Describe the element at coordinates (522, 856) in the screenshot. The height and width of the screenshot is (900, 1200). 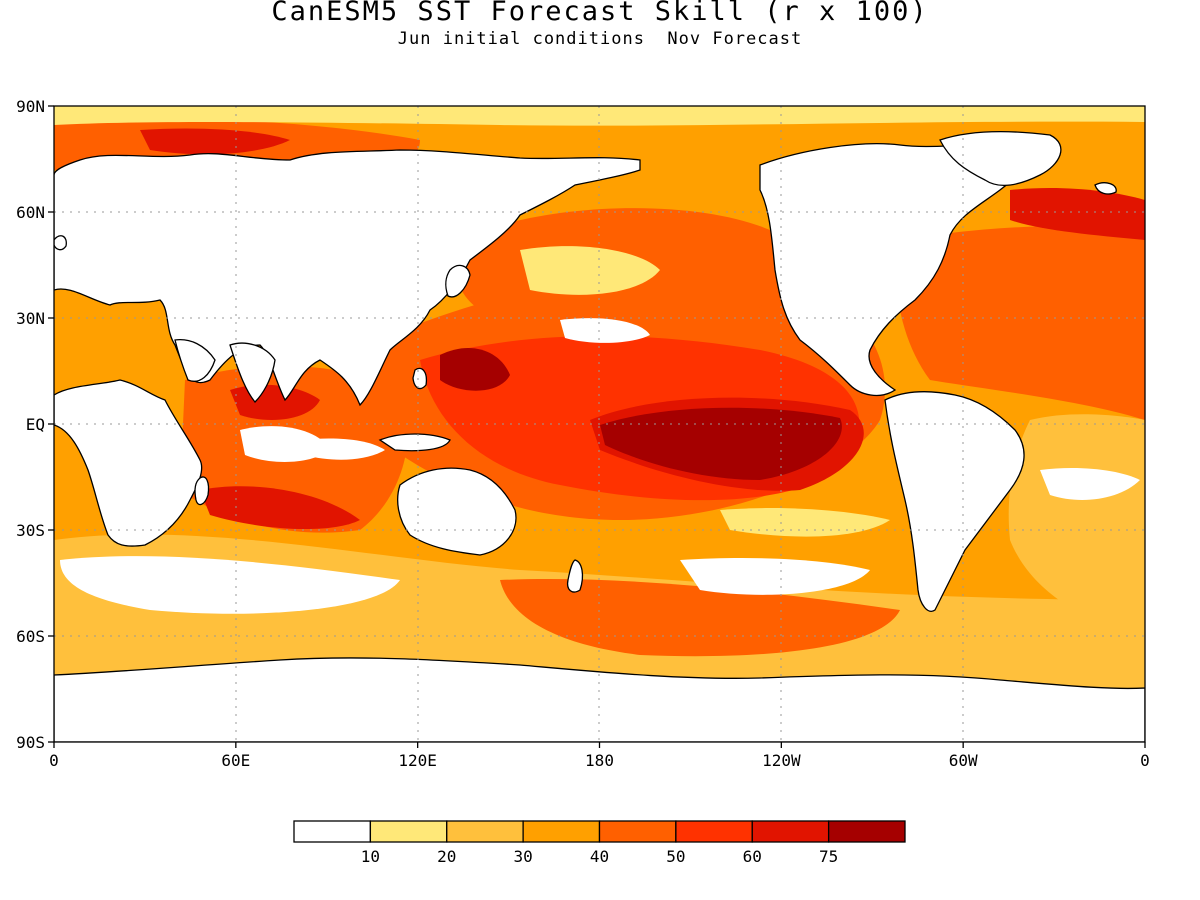
I see `colorbar-level-label: 30` at that location.